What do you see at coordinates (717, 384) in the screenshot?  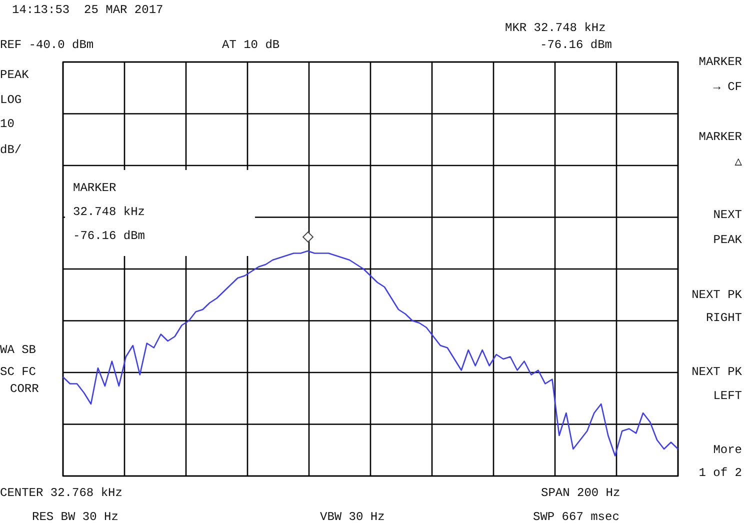 I see `text: NEXT PK LEFT` at bounding box center [717, 384].